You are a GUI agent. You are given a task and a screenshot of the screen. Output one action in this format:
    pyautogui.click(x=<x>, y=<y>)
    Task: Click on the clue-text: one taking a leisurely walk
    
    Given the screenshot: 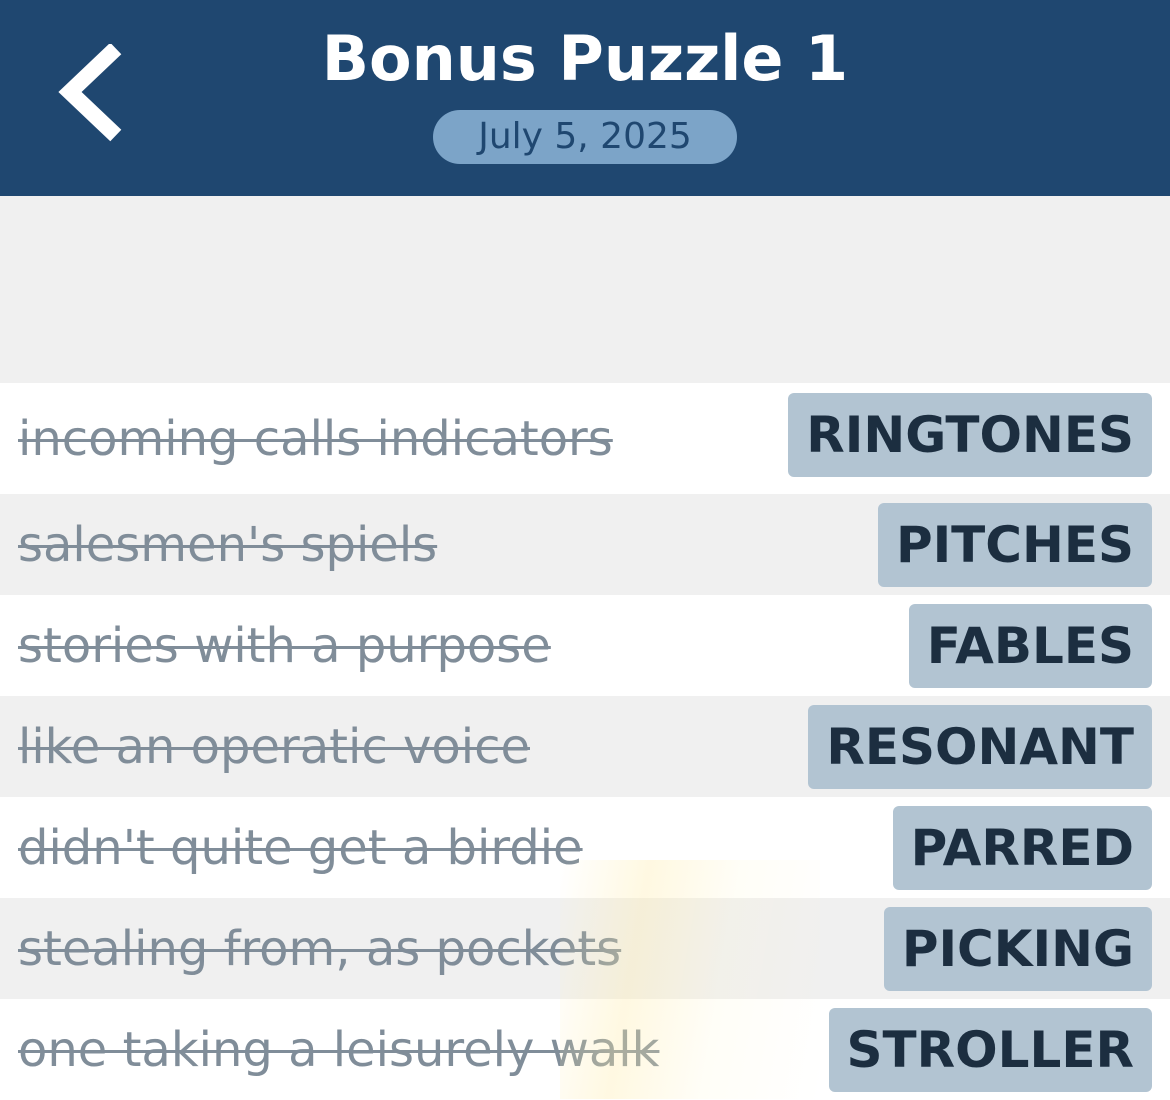 What is the action you would take?
    pyautogui.click(x=339, y=1049)
    